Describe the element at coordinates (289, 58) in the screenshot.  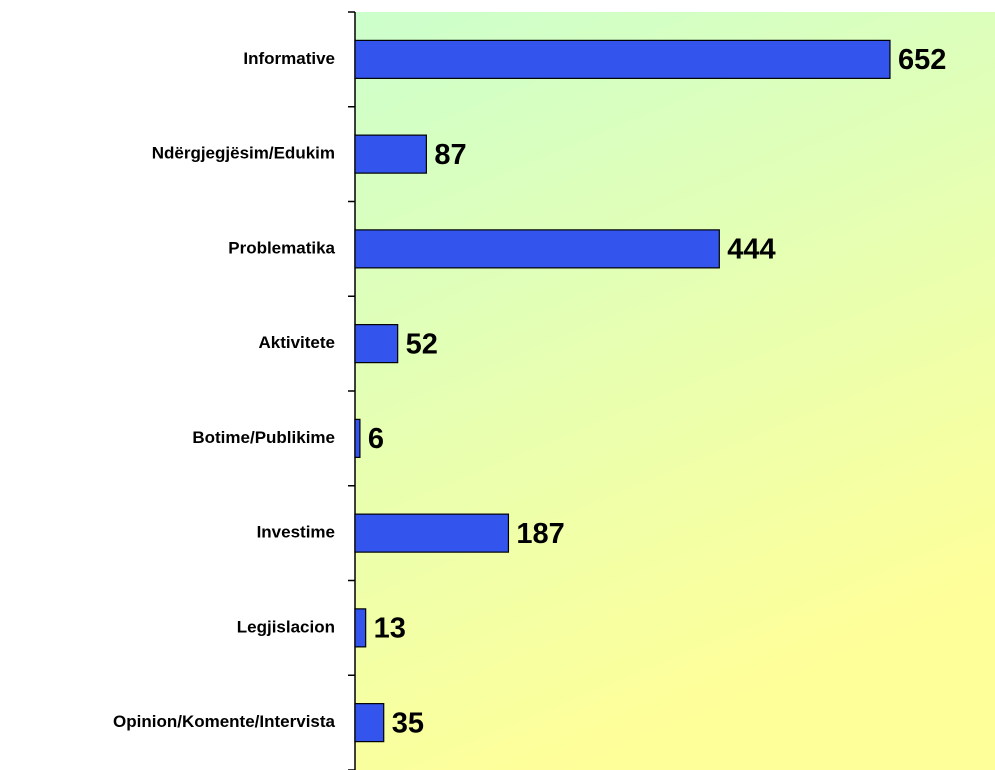
I see `category-label: Informative` at that location.